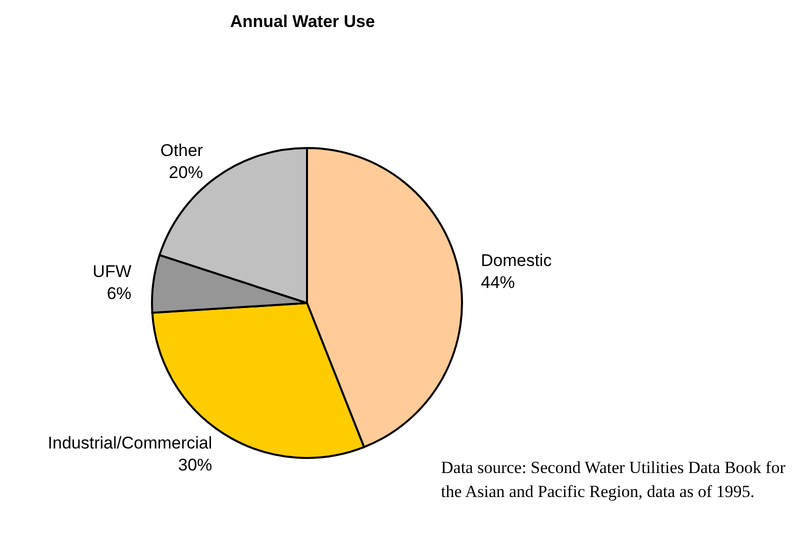  What do you see at coordinates (613, 480) in the screenshot?
I see `source-note: Data source: Second Water Utilities Data Book for the Asian and Pacific Region, data as of 1995.` at bounding box center [613, 480].